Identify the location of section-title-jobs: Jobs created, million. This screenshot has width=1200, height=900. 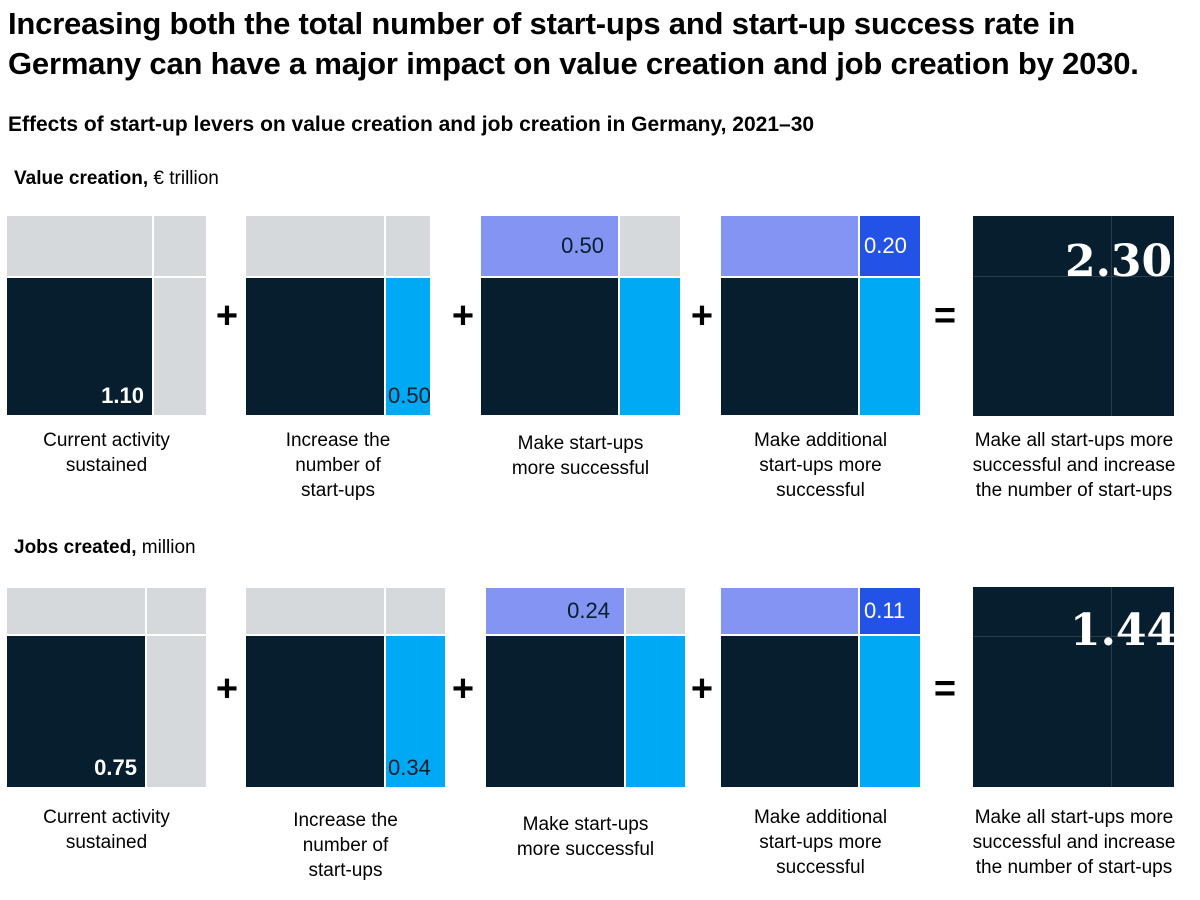
(105, 547).